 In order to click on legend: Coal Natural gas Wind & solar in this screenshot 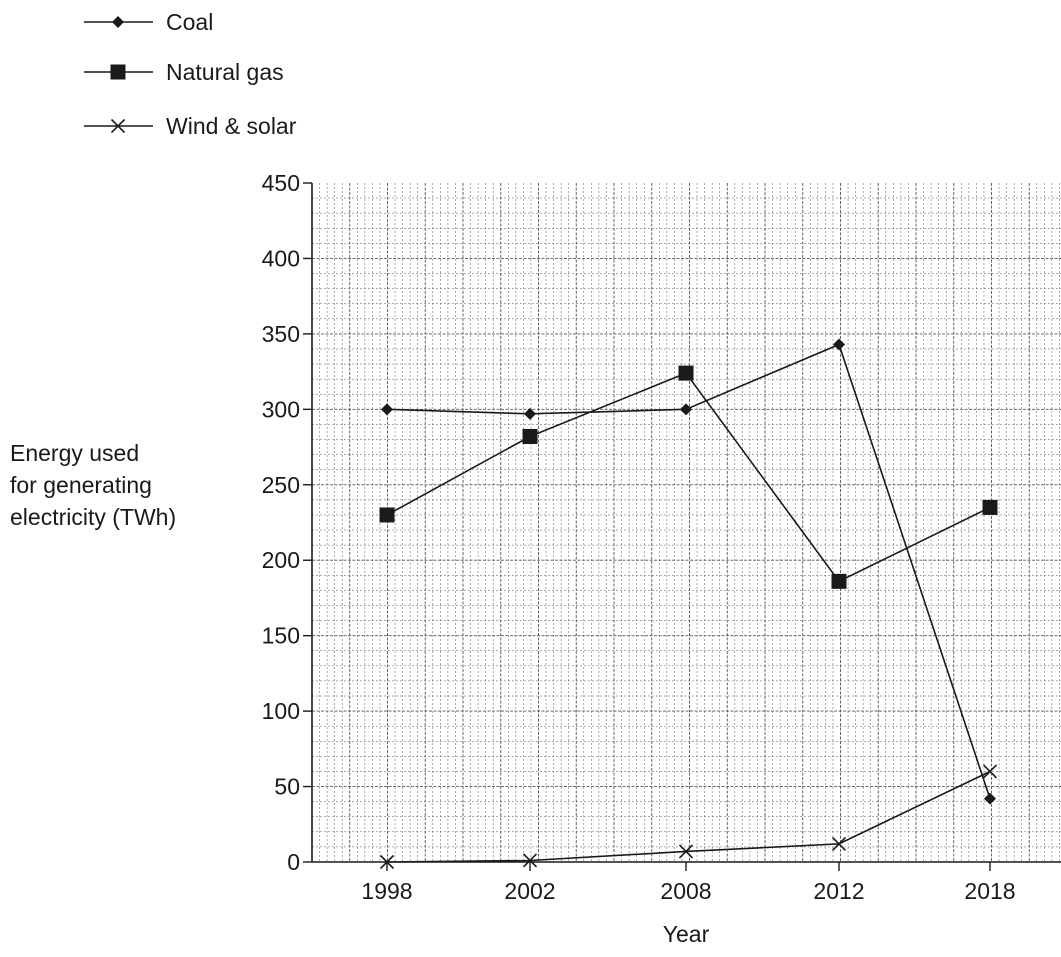, I will do `click(190, 74)`.